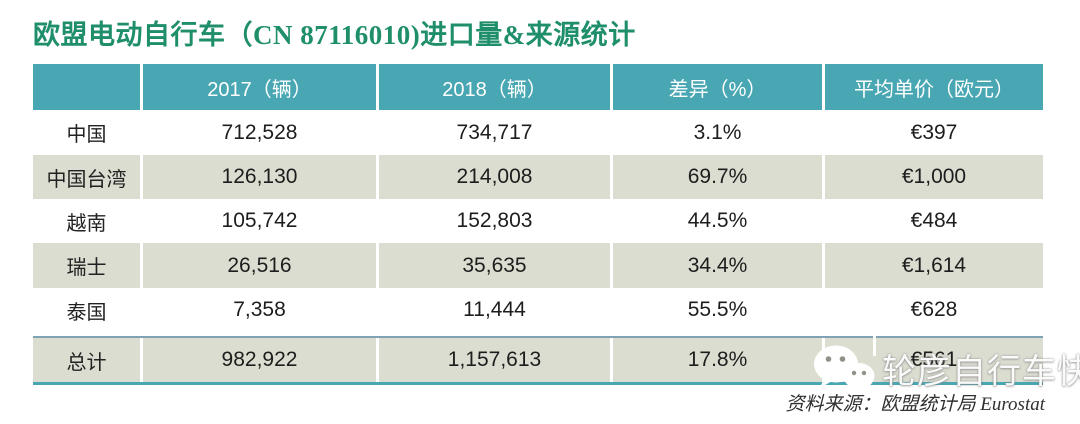 This screenshot has height=424, width=1080. Describe the element at coordinates (493, 310) in the screenshot. I see `cell-2018: 11,444` at that location.